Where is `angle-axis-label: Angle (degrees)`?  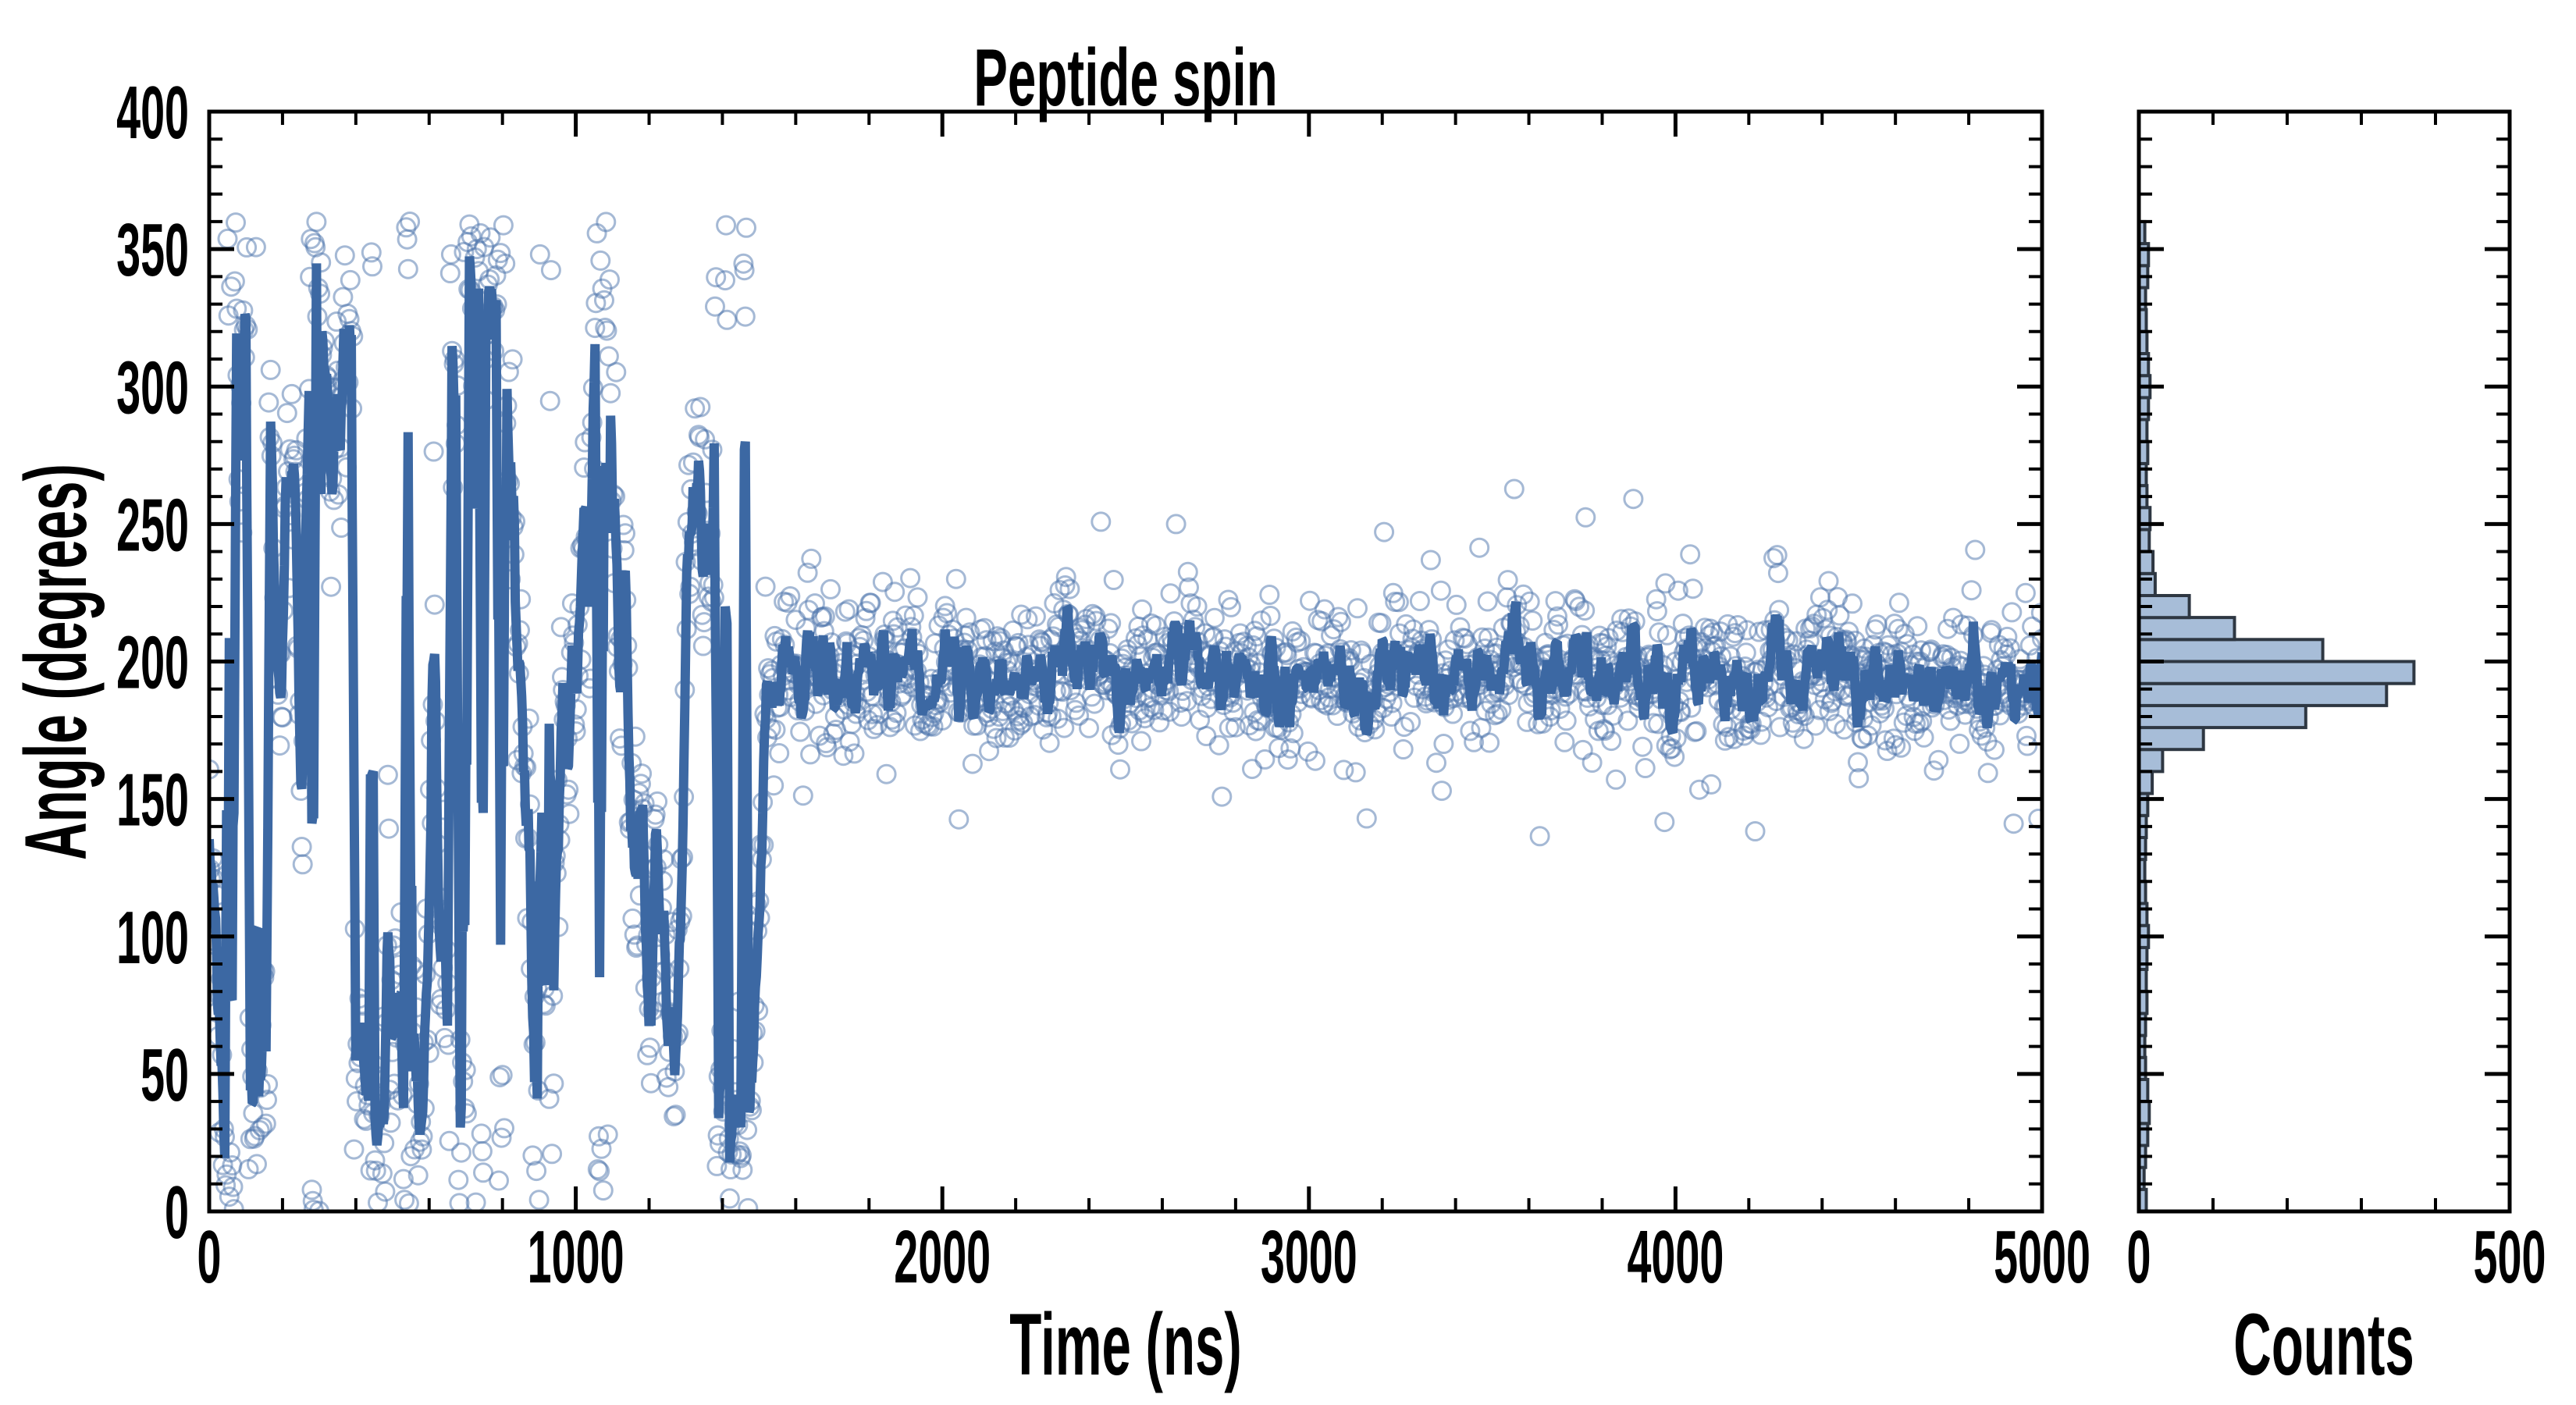
angle-axis-label: Angle (degrees) is located at coordinates (56, 662).